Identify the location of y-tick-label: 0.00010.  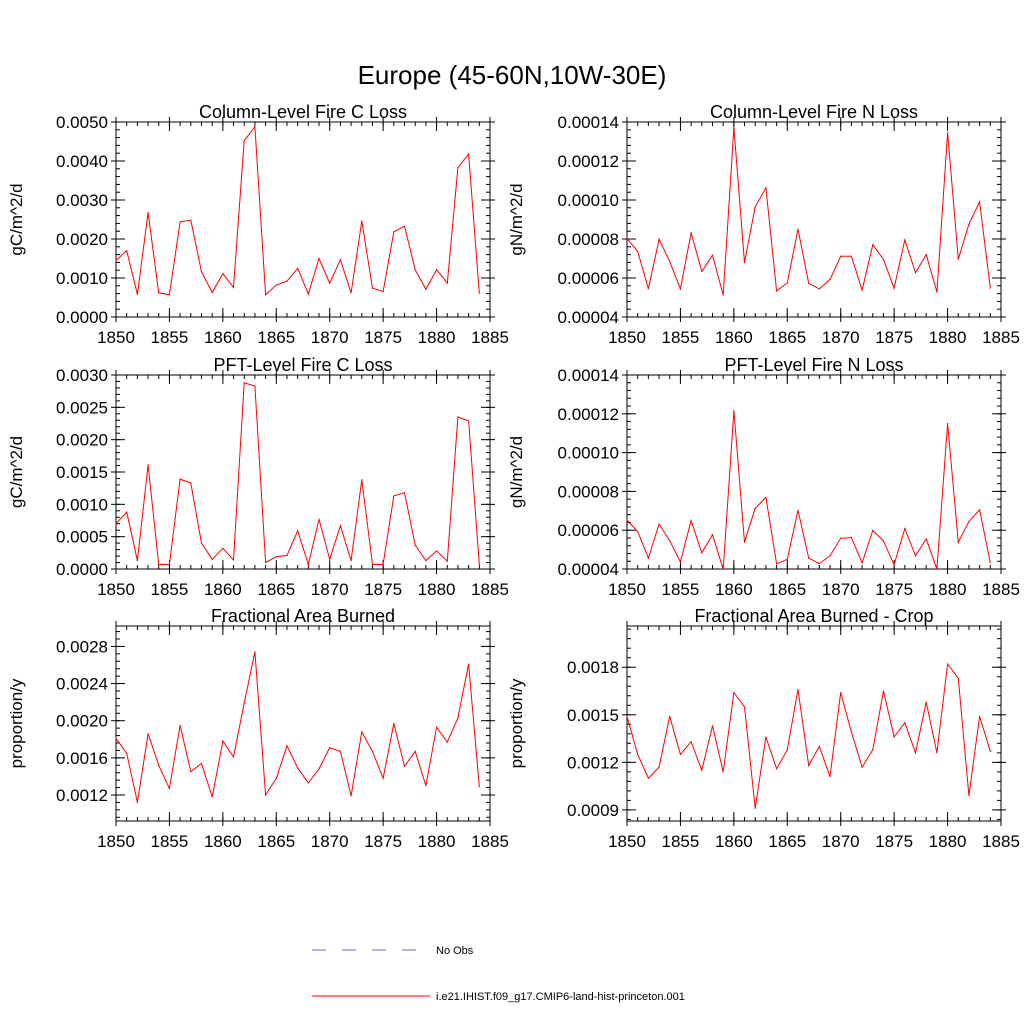
(588, 200).